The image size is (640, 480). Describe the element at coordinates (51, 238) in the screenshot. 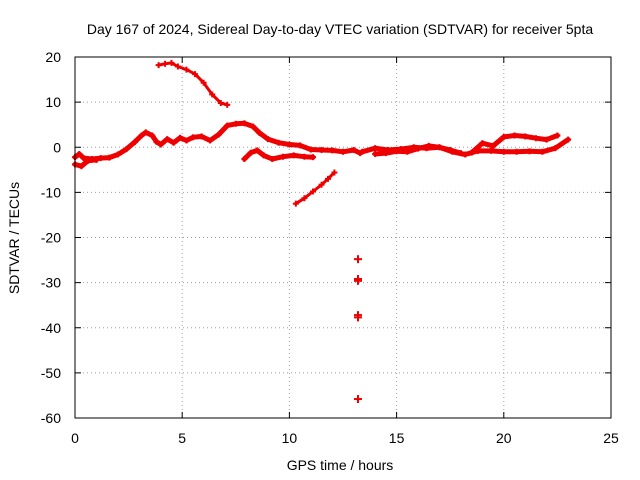

I see `y-tick-label: -20` at that location.